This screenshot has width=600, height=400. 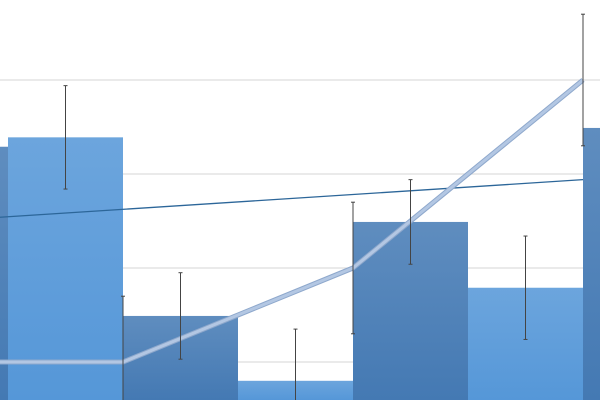 I want to click on trendline-path, so click(x=292, y=198).